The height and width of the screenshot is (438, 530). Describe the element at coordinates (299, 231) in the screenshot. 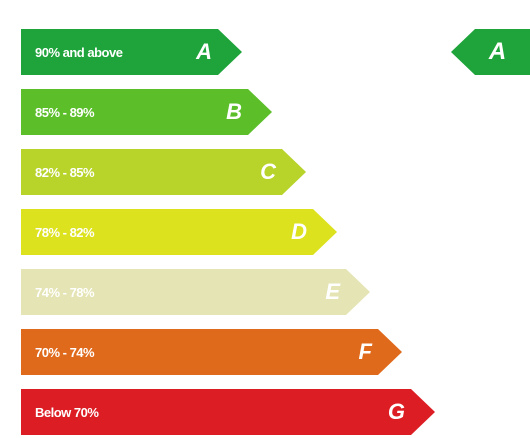

I see `rating-letter: D` at that location.